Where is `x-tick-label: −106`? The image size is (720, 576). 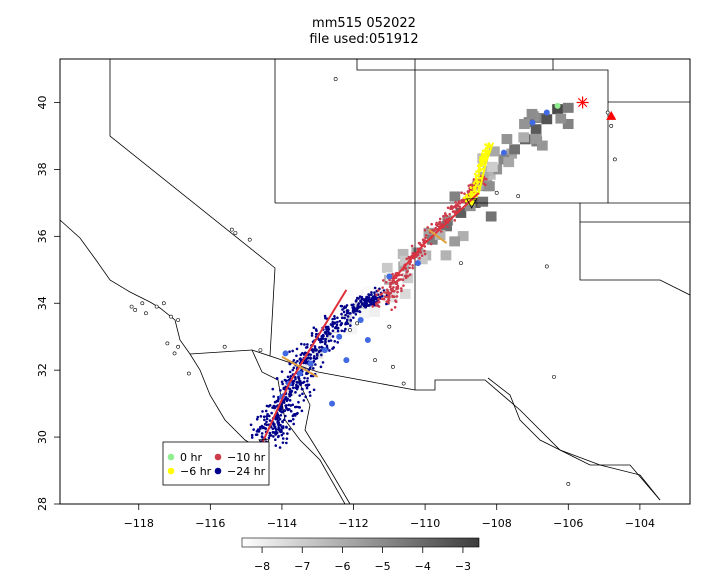
x-tick-label: −106 is located at coordinates (568, 523).